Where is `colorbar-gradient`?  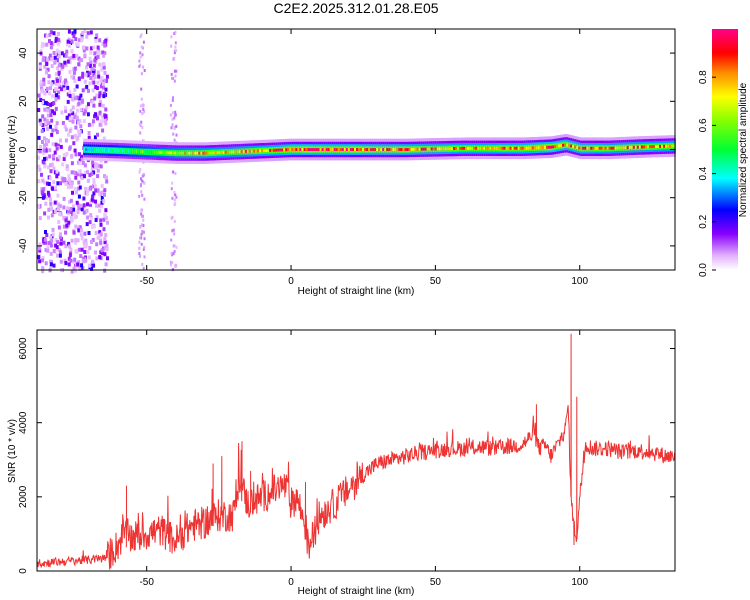
colorbar-gradient is located at coordinates (725, 149).